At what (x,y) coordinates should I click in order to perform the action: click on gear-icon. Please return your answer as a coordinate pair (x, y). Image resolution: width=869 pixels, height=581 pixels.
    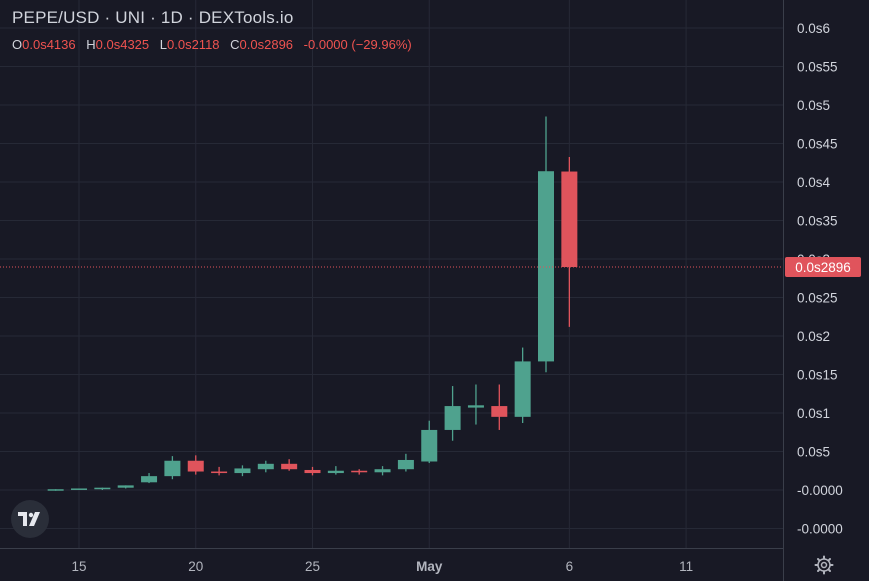
    Looking at the image, I should click on (824, 565).